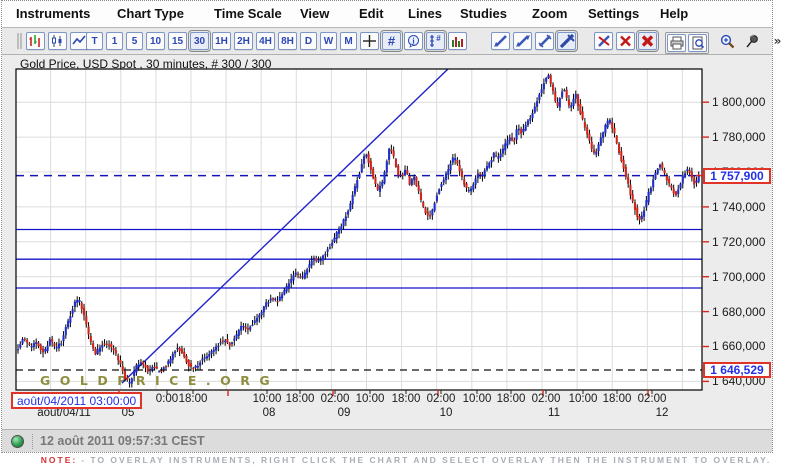 The width and height of the screenshot is (812, 470). I want to click on x-axis-day-label: 11, so click(554, 413).